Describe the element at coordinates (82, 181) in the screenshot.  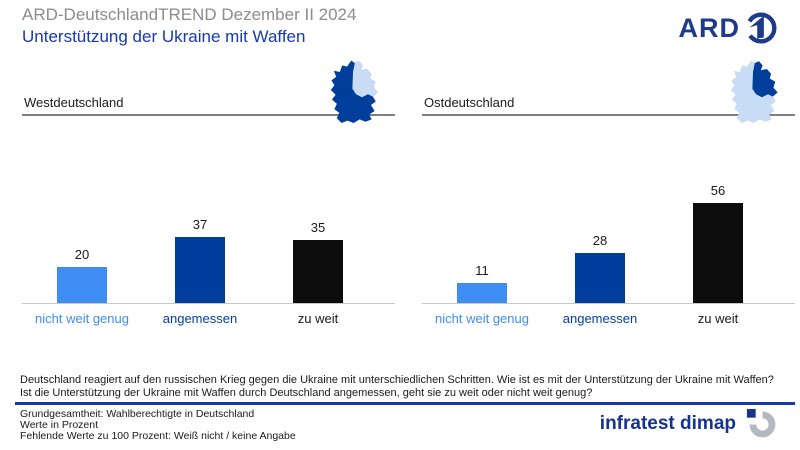
I see `bar-west-nicht-weit-genug: 20` at that location.